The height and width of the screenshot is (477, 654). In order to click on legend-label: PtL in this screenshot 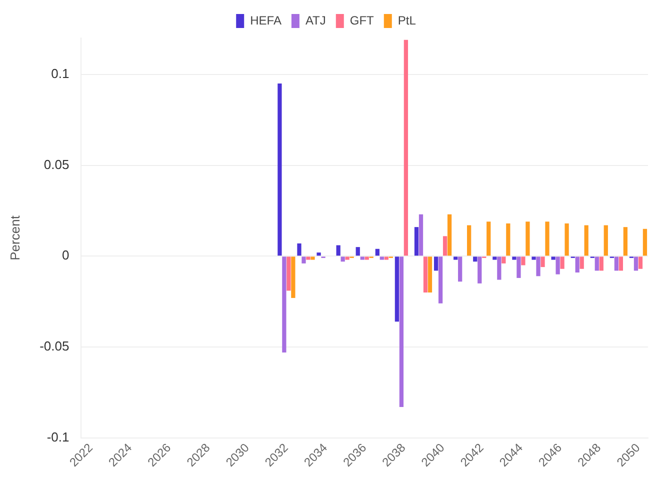, I will do `click(407, 20)`.